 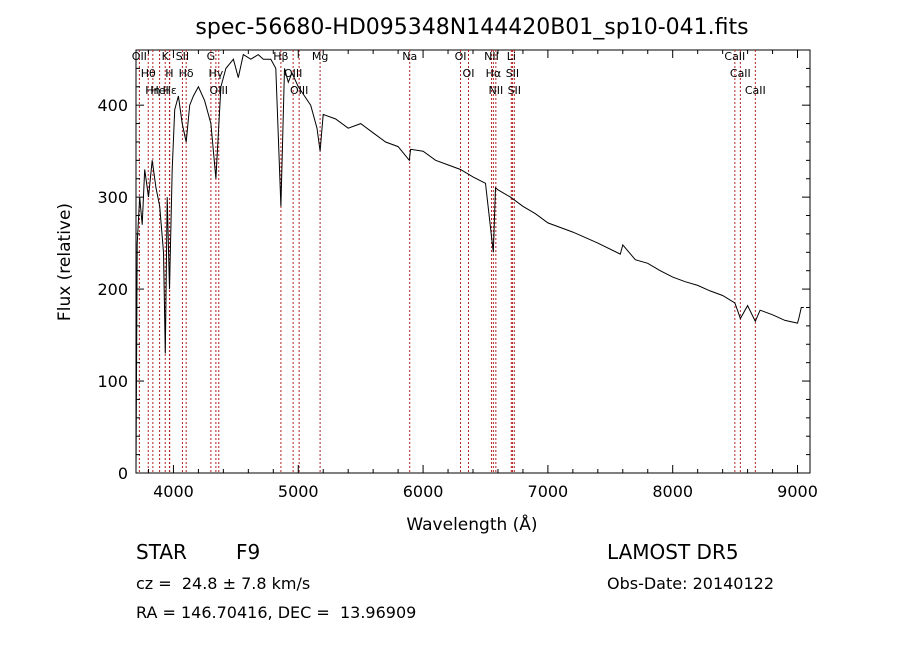 I want to click on line-marker-label: K, so click(x=166, y=56).